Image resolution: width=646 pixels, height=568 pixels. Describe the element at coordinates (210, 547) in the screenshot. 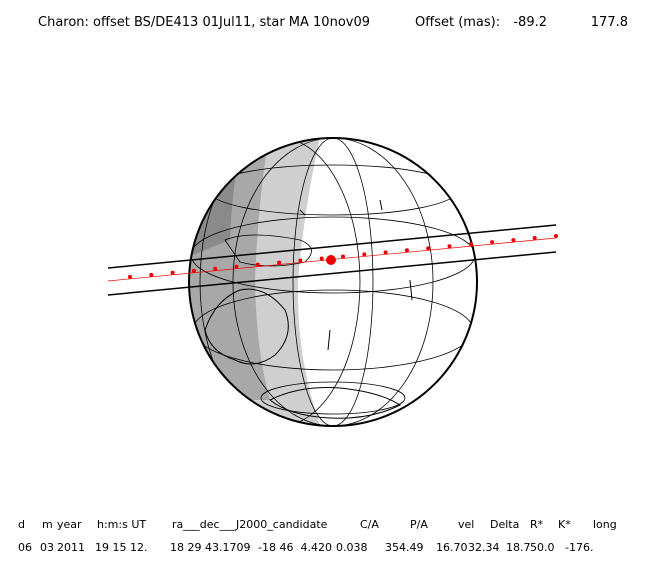

I see `table-cell: 18 29 43.1709` at that location.